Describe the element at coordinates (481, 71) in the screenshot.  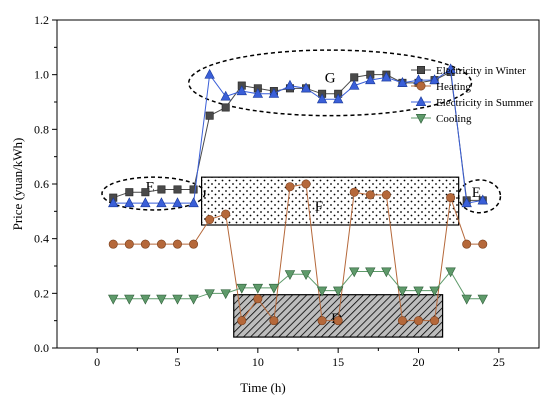
I see `legend-label: Electricity in Winter` at that location.